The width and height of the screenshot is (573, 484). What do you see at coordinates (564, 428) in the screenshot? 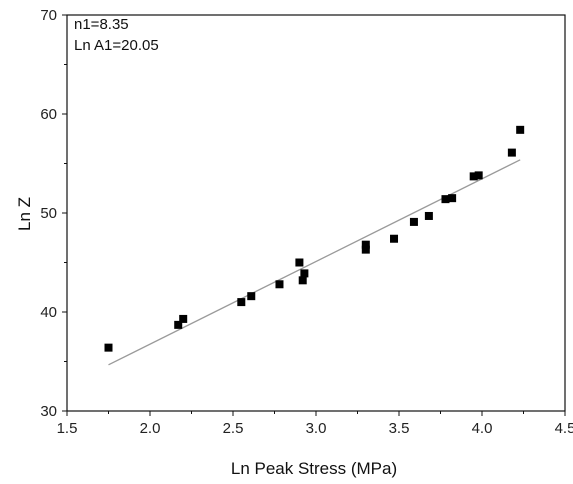
I see `x-tick-label: 4.5` at bounding box center [564, 428].